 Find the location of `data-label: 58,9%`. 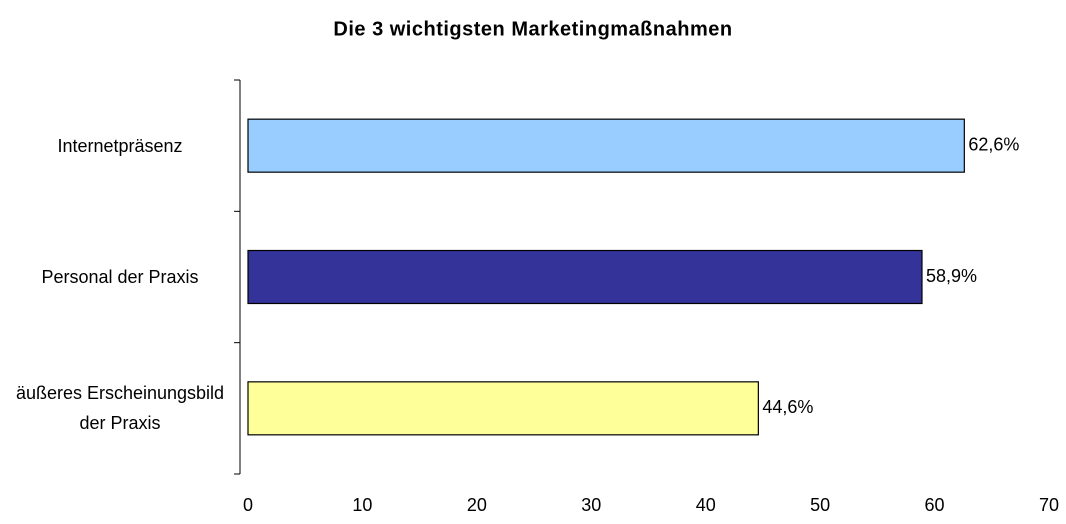

data-label: 58,9% is located at coordinates (951, 276).